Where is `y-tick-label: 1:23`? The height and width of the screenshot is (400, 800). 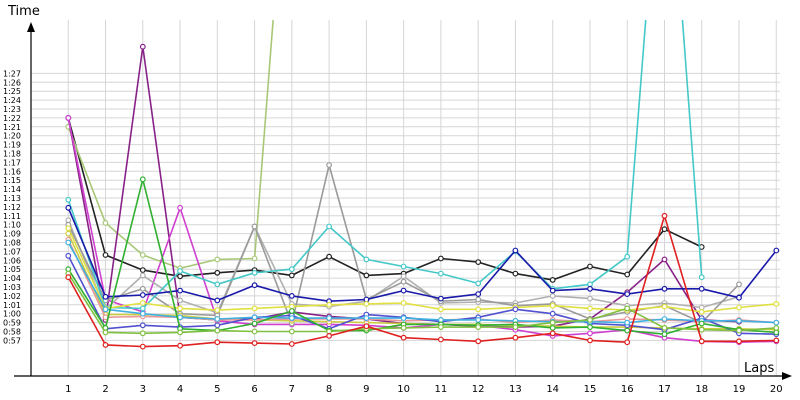
y-tick-label: 1:23 is located at coordinates (12, 109).